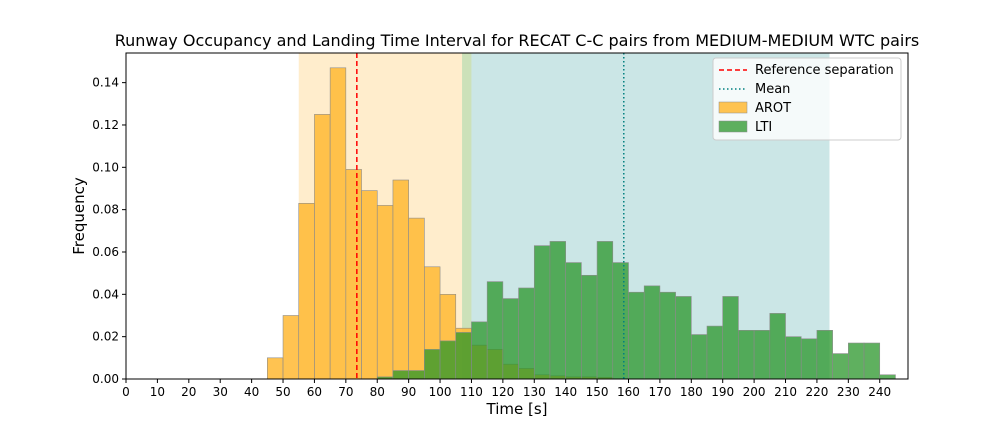  Describe the element at coordinates (754, 392) in the screenshot. I see `x-tick-label: 200` at that location.